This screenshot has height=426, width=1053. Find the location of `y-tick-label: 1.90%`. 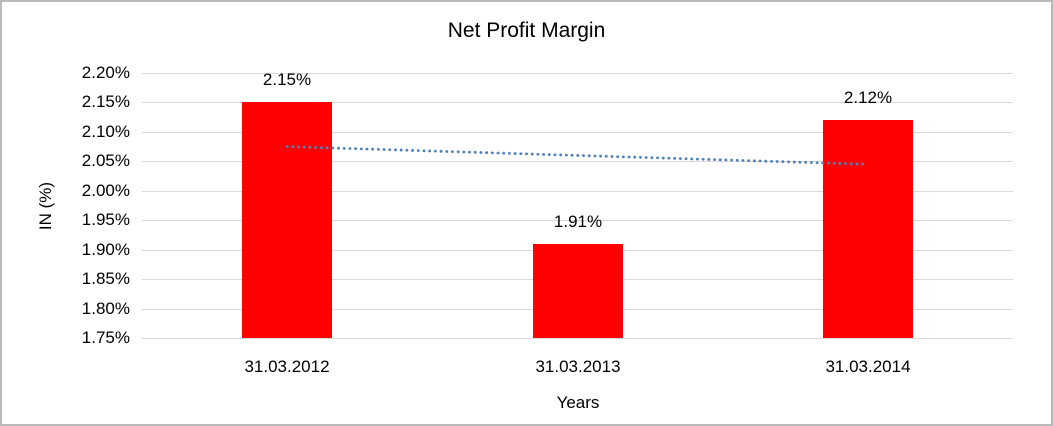

y-tick-label: 1.90% is located at coordinates (105, 249).